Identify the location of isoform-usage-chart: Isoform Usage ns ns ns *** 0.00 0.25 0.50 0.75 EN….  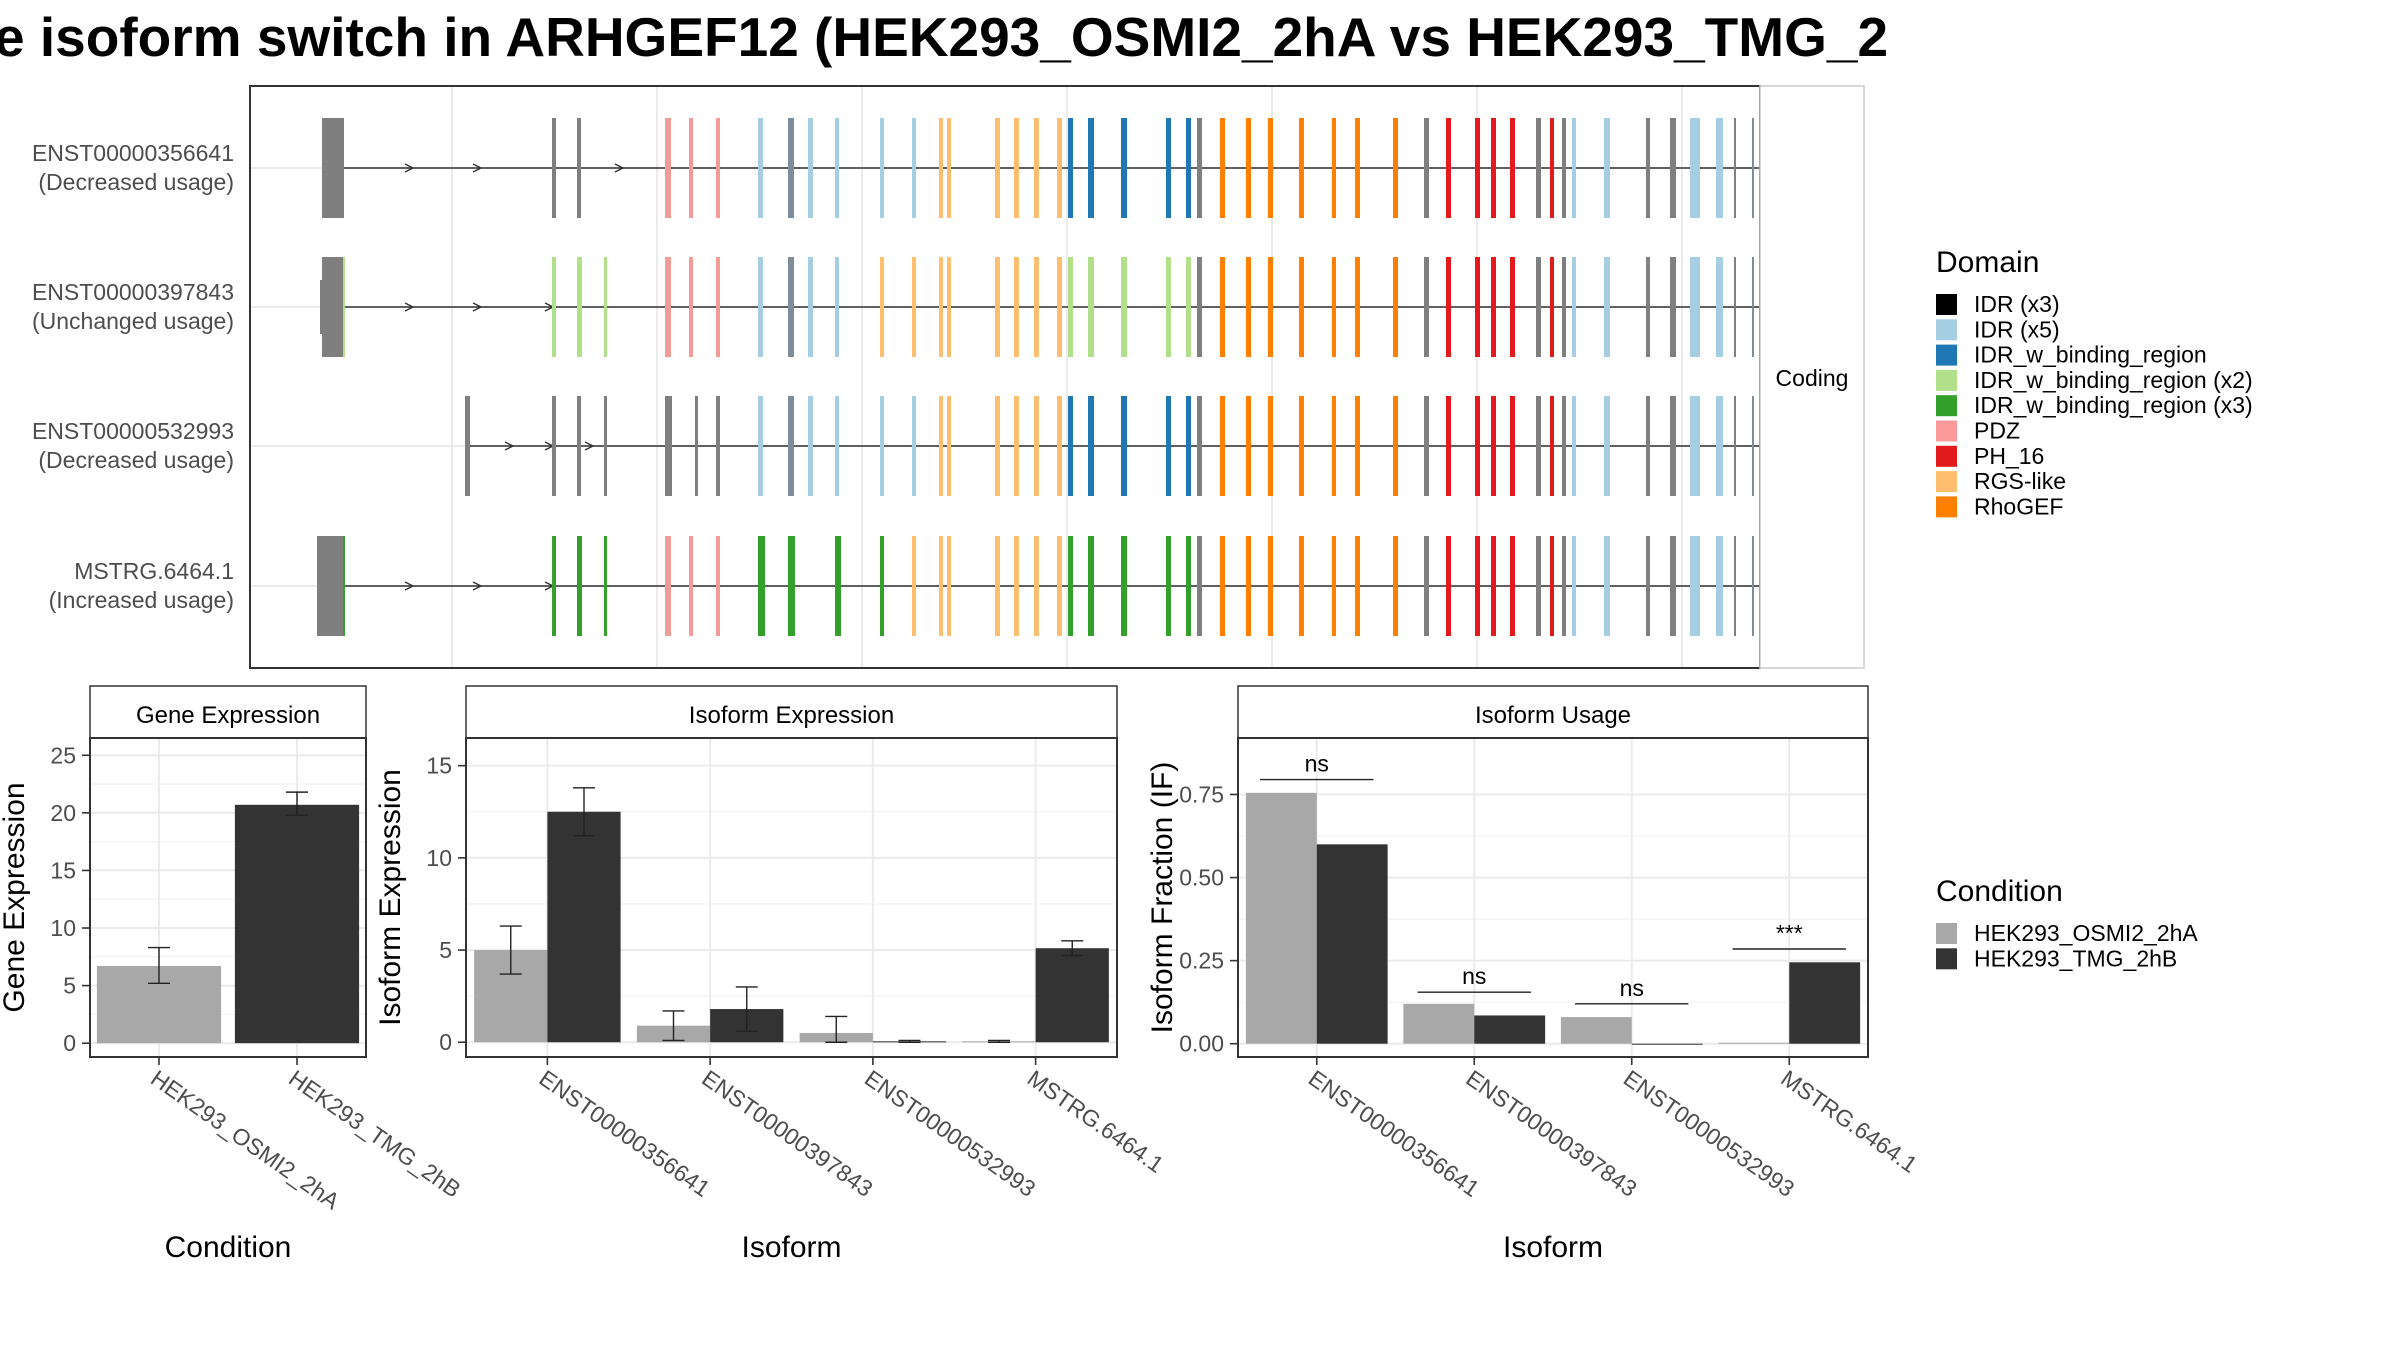
(1534, 974).